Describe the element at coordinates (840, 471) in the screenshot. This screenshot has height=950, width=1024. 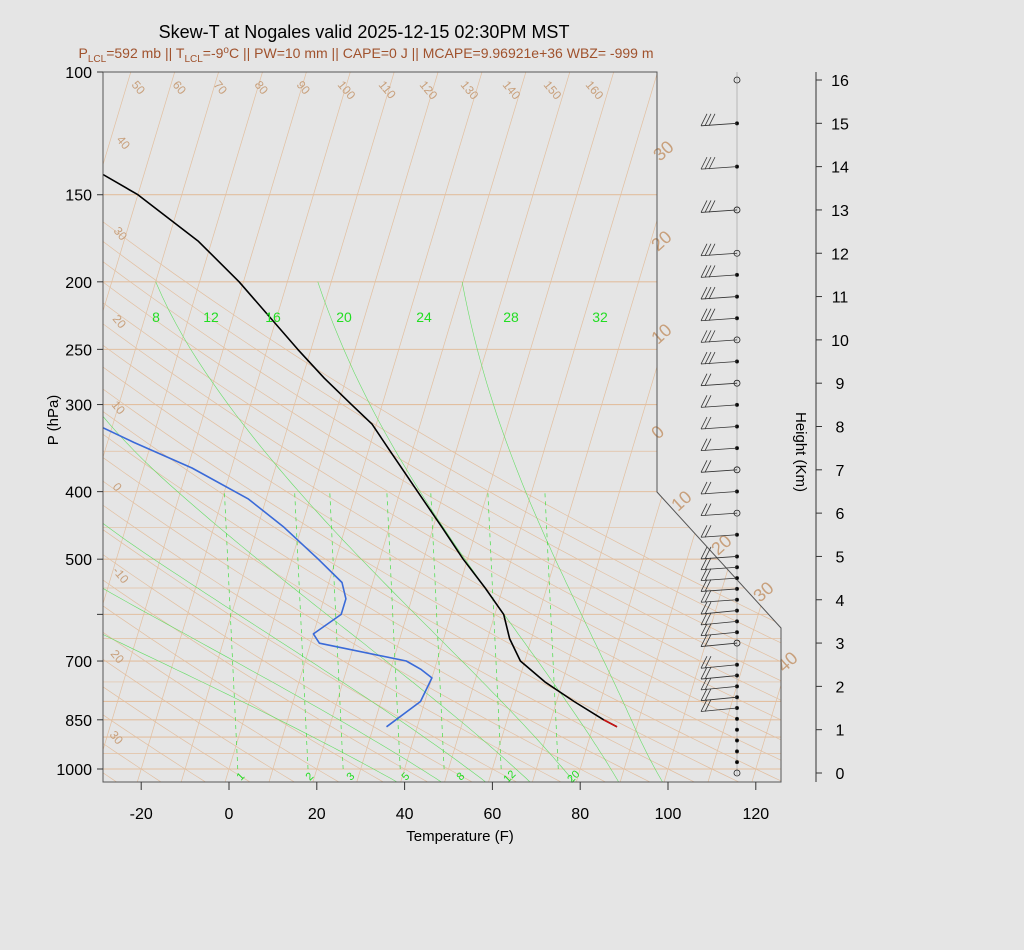
I see `height-tick-label: 7` at that location.